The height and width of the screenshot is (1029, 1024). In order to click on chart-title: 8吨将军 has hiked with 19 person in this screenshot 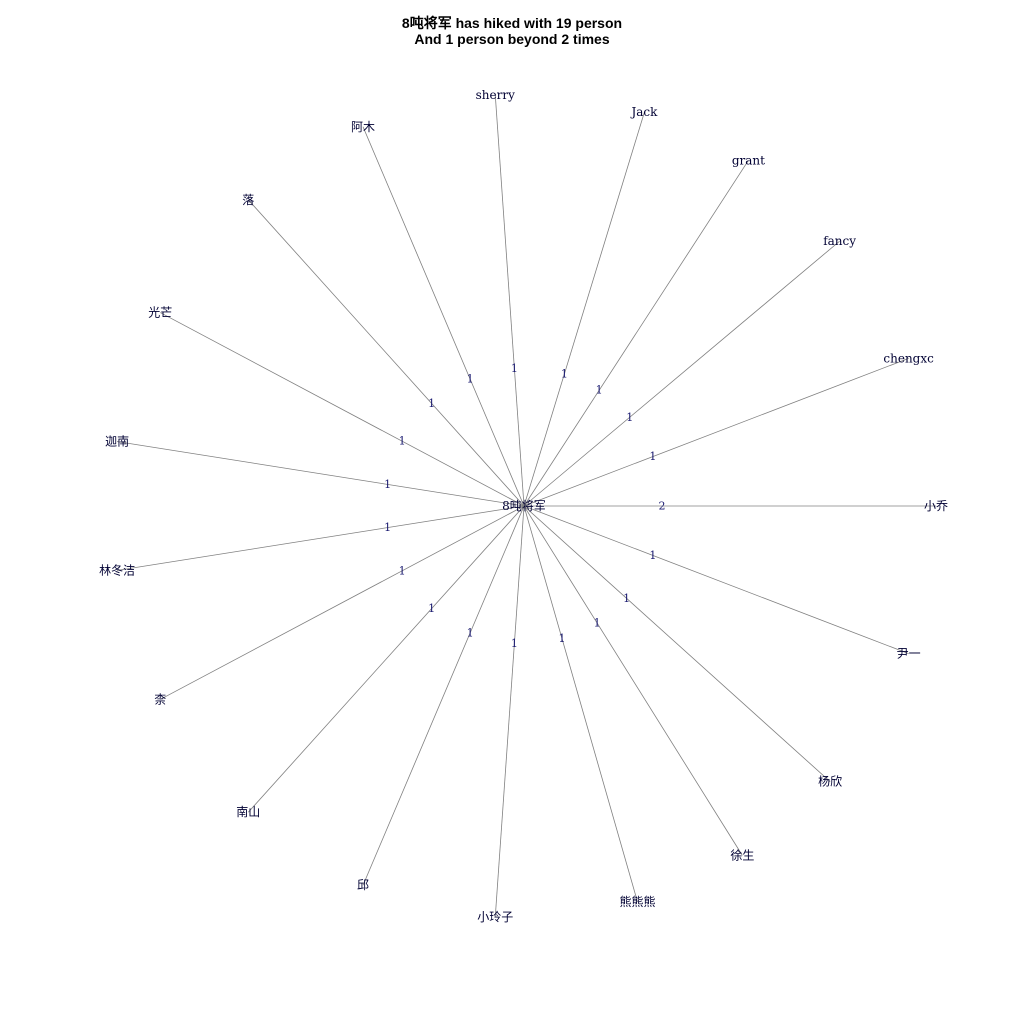, I will do `click(512, 23)`.